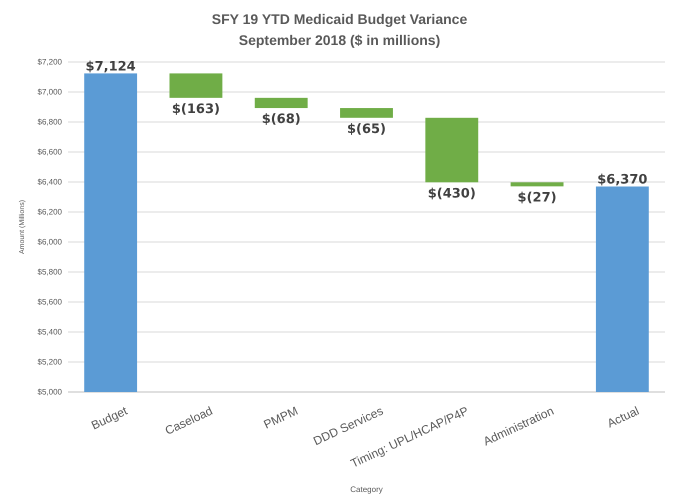 This screenshot has height=500, width=679. What do you see at coordinates (340, 29) in the screenshot?
I see `chart-title: SFY 19 YTD Medicaid Budget Variance September 2018 ($ in millions)` at bounding box center [340, 29].